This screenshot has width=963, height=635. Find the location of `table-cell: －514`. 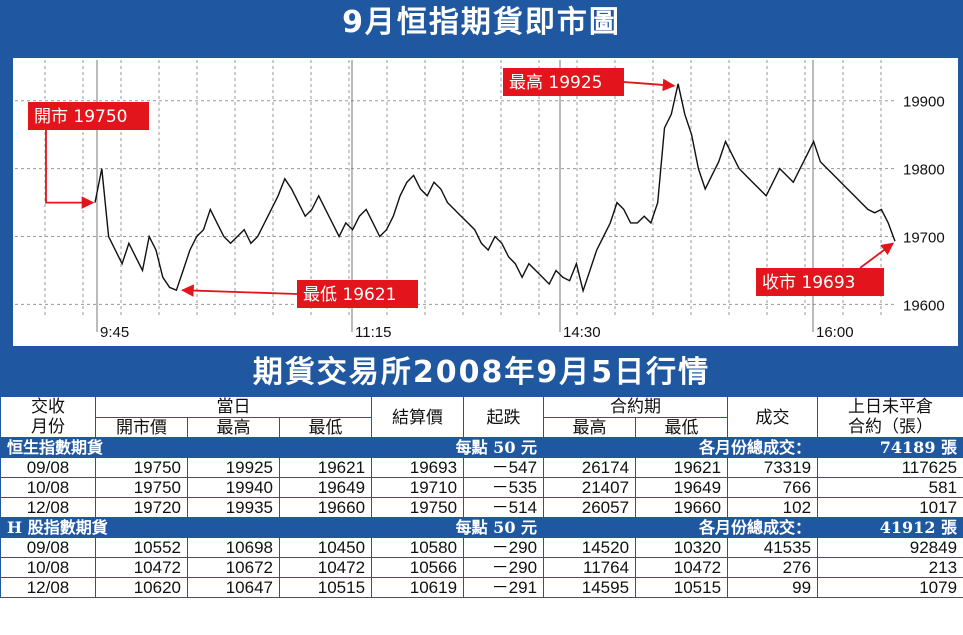

table-cell: －514 is located at coordinates (504, 507).